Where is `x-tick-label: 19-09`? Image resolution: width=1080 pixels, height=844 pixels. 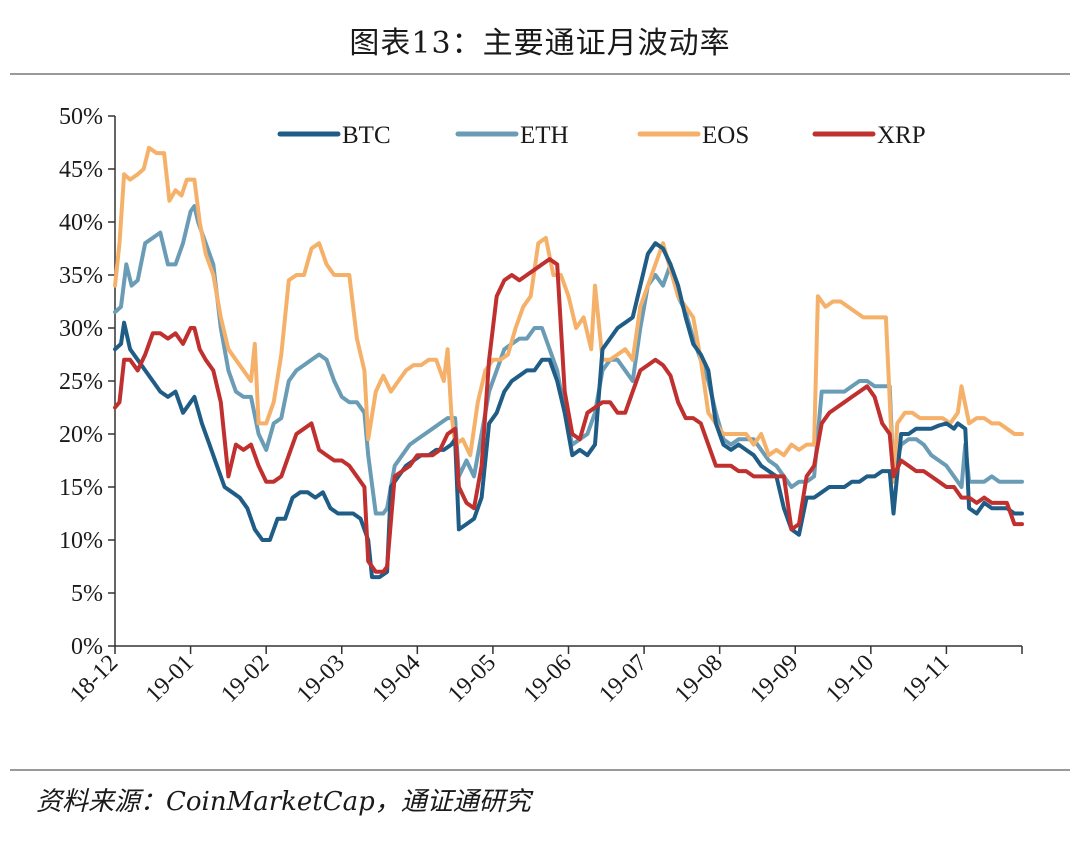
x-tick-label: 19-09 is located at coordinates (775, 679).